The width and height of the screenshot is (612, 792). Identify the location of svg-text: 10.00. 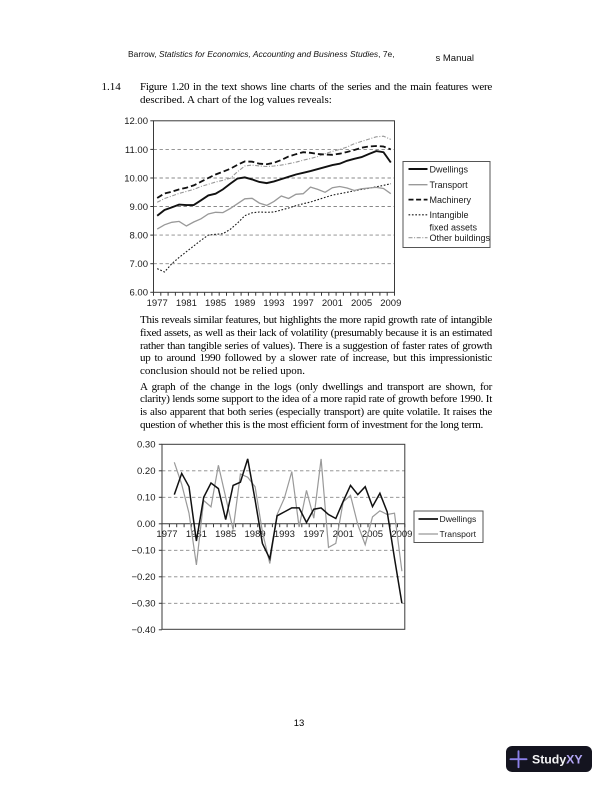
(136, 178).